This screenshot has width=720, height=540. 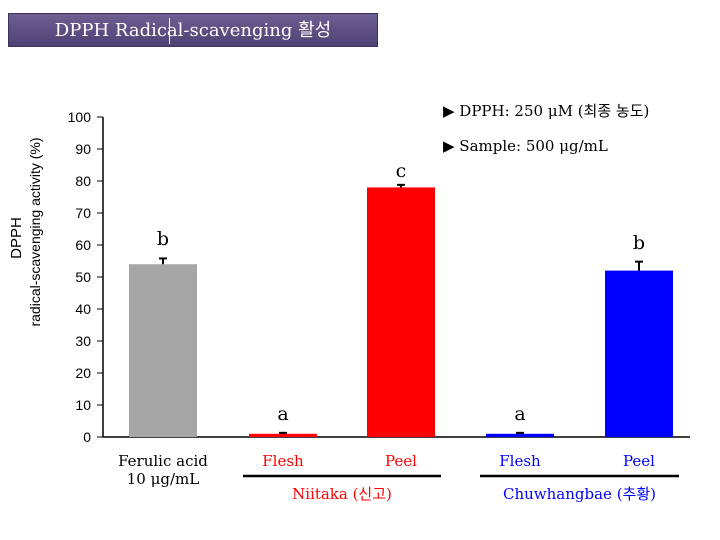 What do you see at coordinates (16, 238) in the screenshot?
I see `y-axis-label-line1: DPPH` at bounding box center [16, 238].